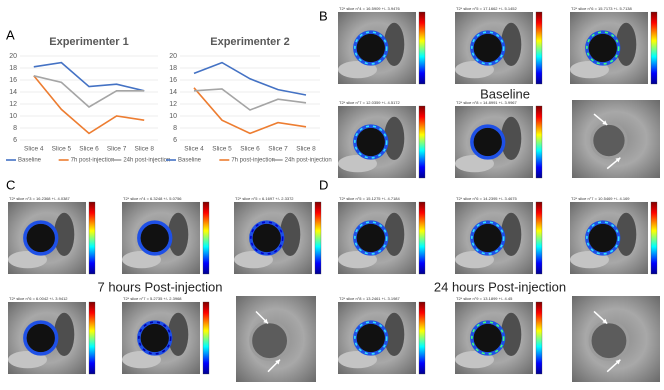  I want to click on image-caption: T2* slice n°7 = 12.0359 +/- 4.5172, so click(370, 102).